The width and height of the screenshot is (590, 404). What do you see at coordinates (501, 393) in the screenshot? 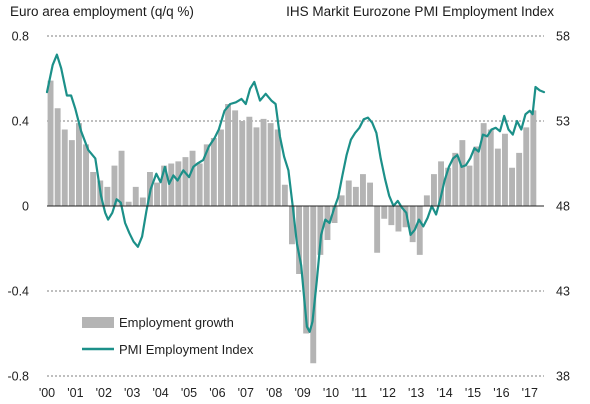
I see `x-tick-label: '16` at bounding box center [501, 393].